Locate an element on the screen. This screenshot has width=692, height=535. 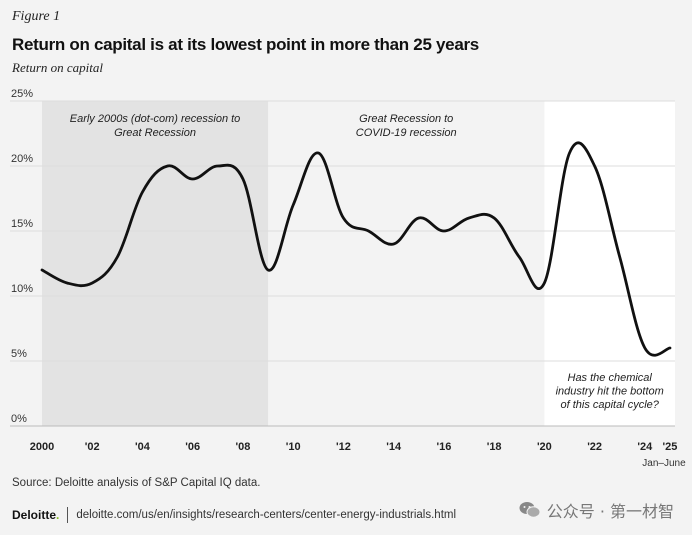
y-tick-label: 10% is located at coordinates (22, 289).